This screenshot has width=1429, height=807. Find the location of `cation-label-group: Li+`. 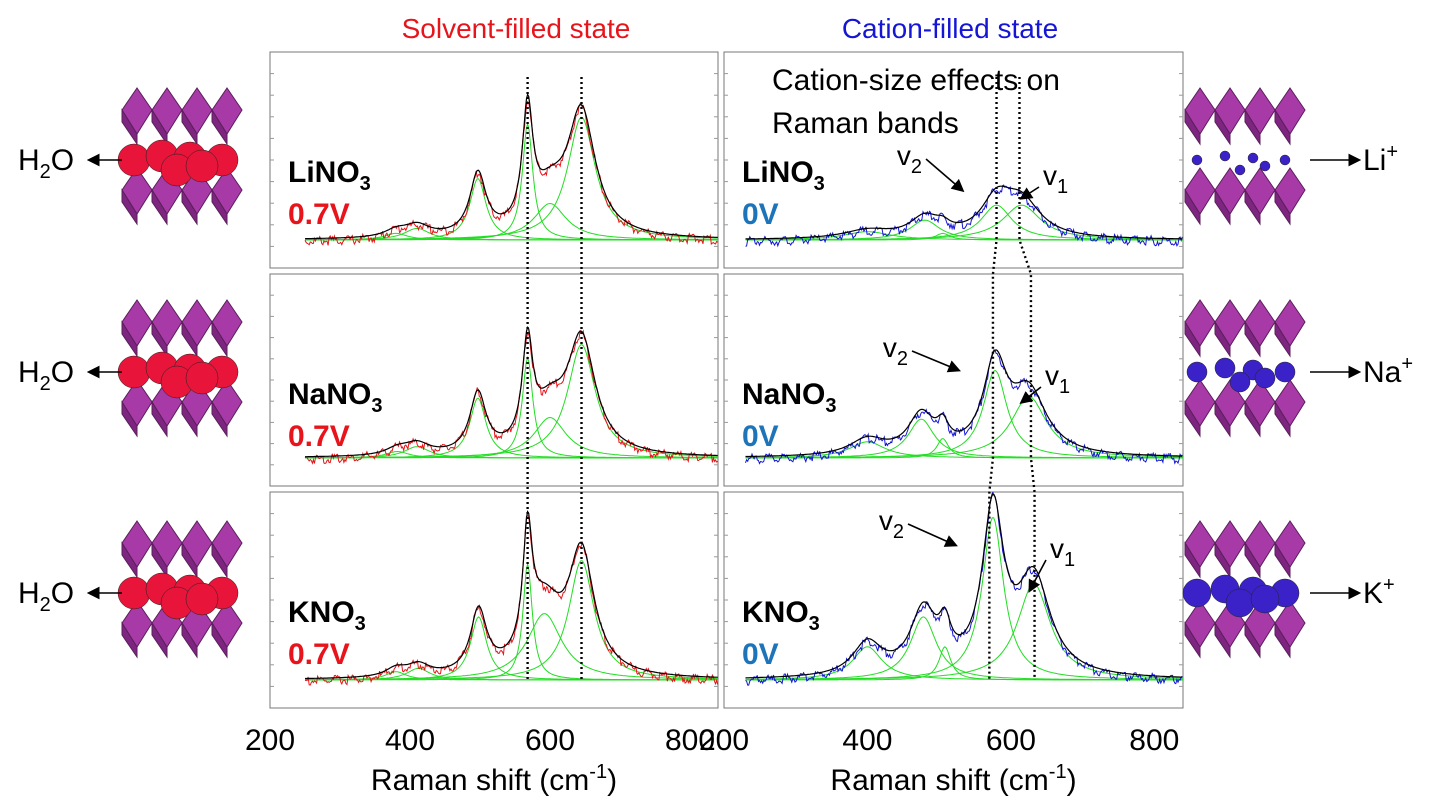

cation-label-group: Li+ is located at coordinates (1354, 159).